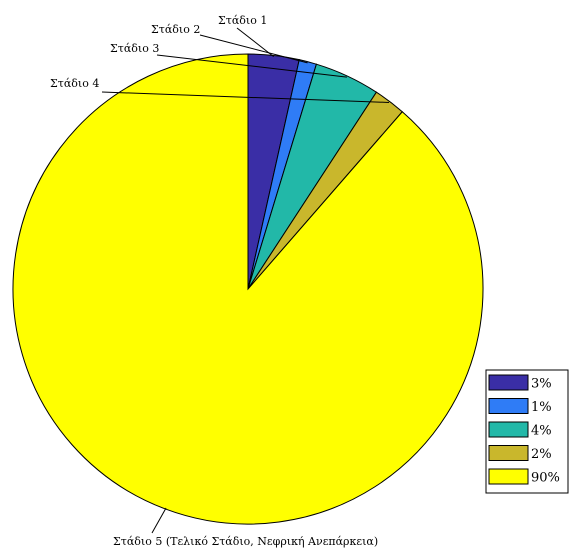  Describe the element at coordinates (541, 454) in the screenshot. I see `legend-label-4: 2%` at that location.